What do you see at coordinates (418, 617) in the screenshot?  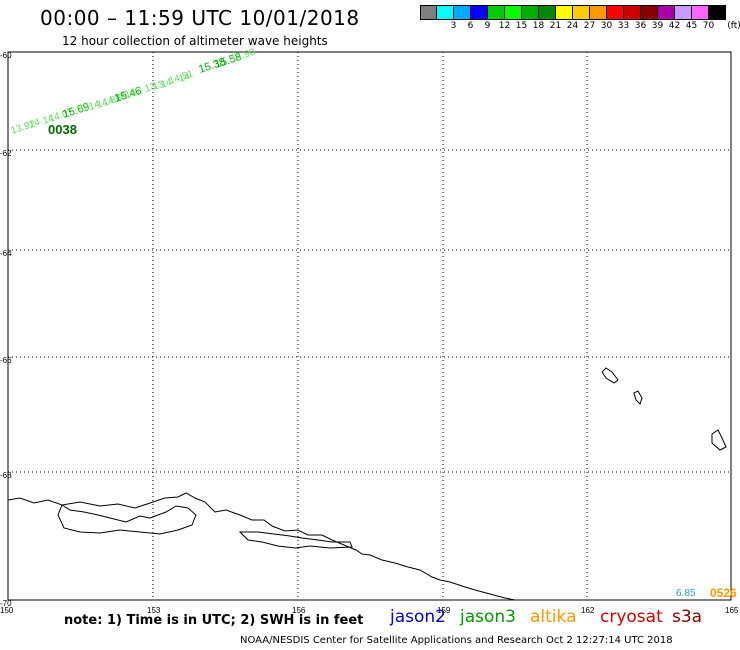 I see `satellite-jason2: jason2` at bounding box center [418, 617].